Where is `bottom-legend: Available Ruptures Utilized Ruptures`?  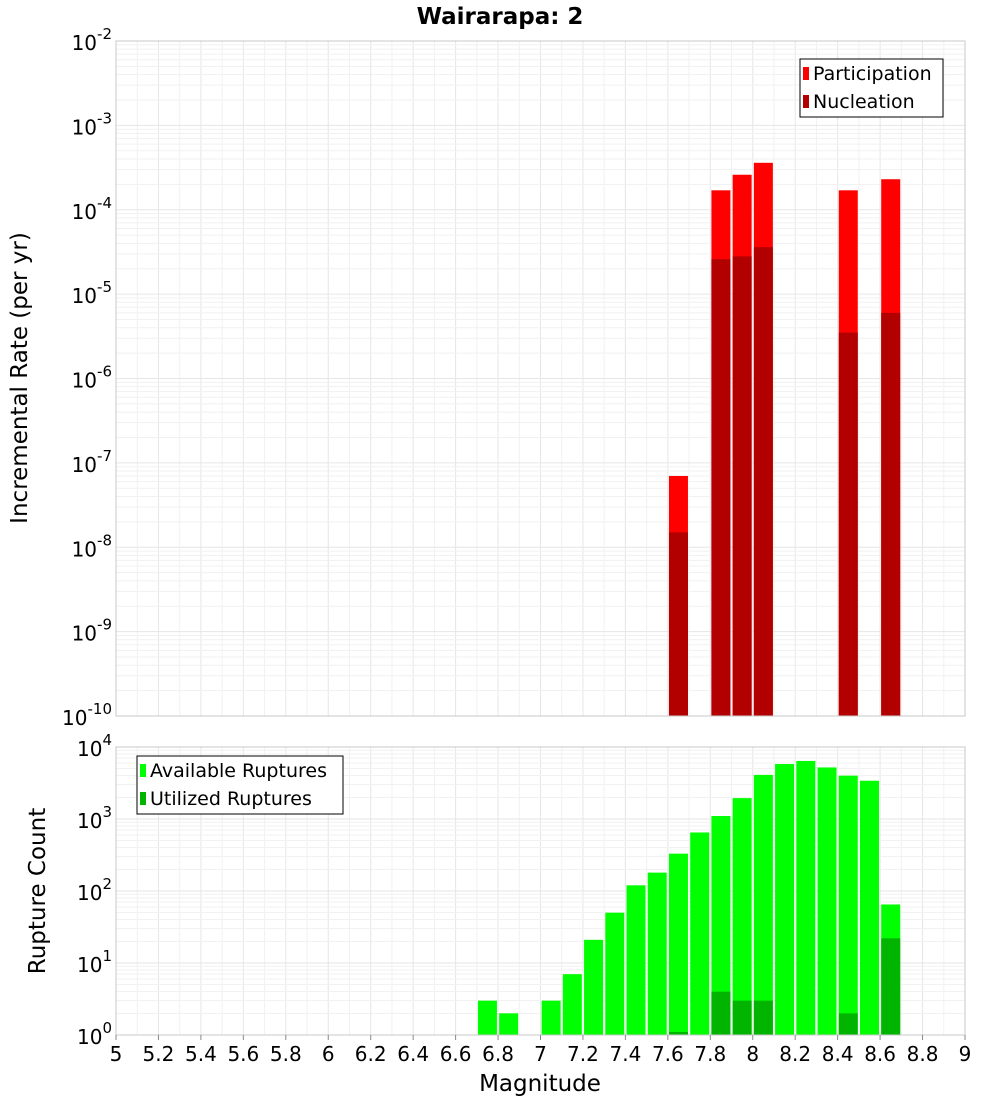
bottom-legend: Available Ruptures Utilized Ruptures is located at coordinates (240, 785).